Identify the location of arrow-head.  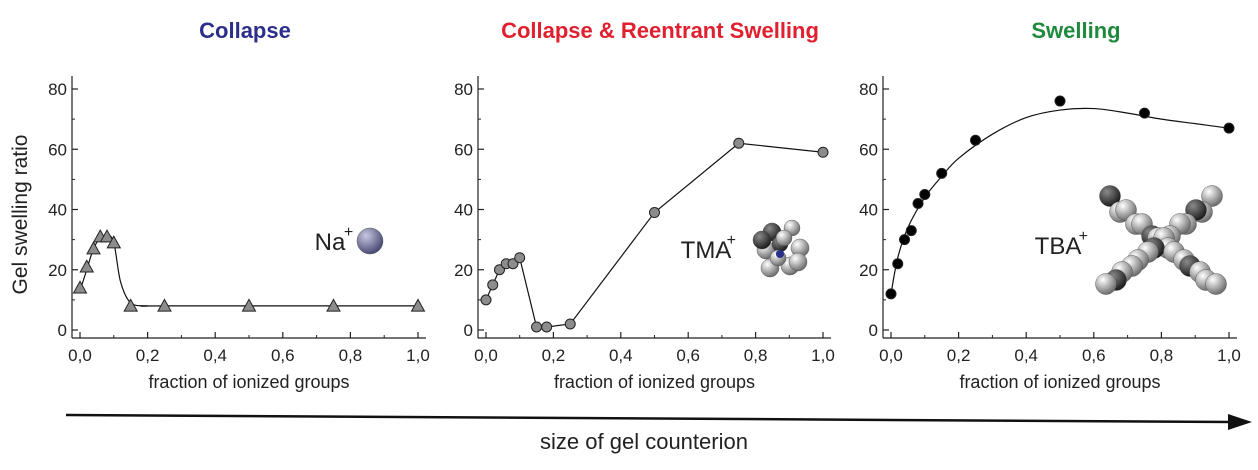
(1240, 422).